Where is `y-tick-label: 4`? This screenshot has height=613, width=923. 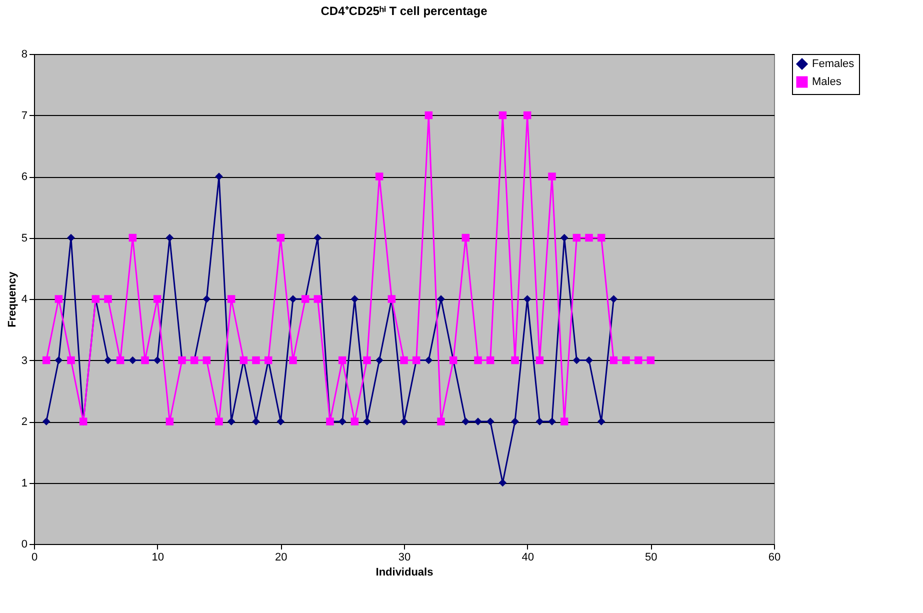
y-tick-label: 4 is located at coordinates (24, 300).